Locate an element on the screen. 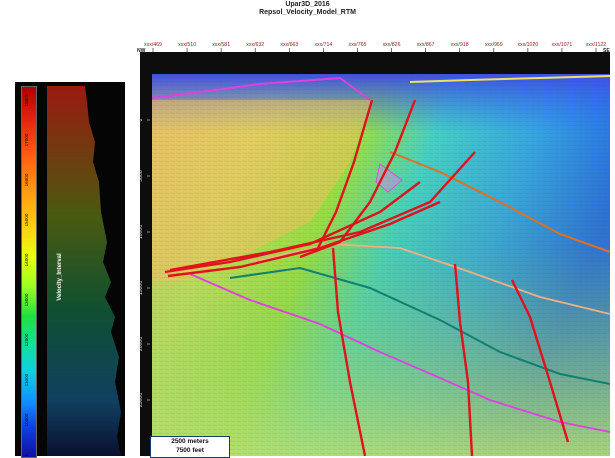  histogram is located at coordinates (84, 271).